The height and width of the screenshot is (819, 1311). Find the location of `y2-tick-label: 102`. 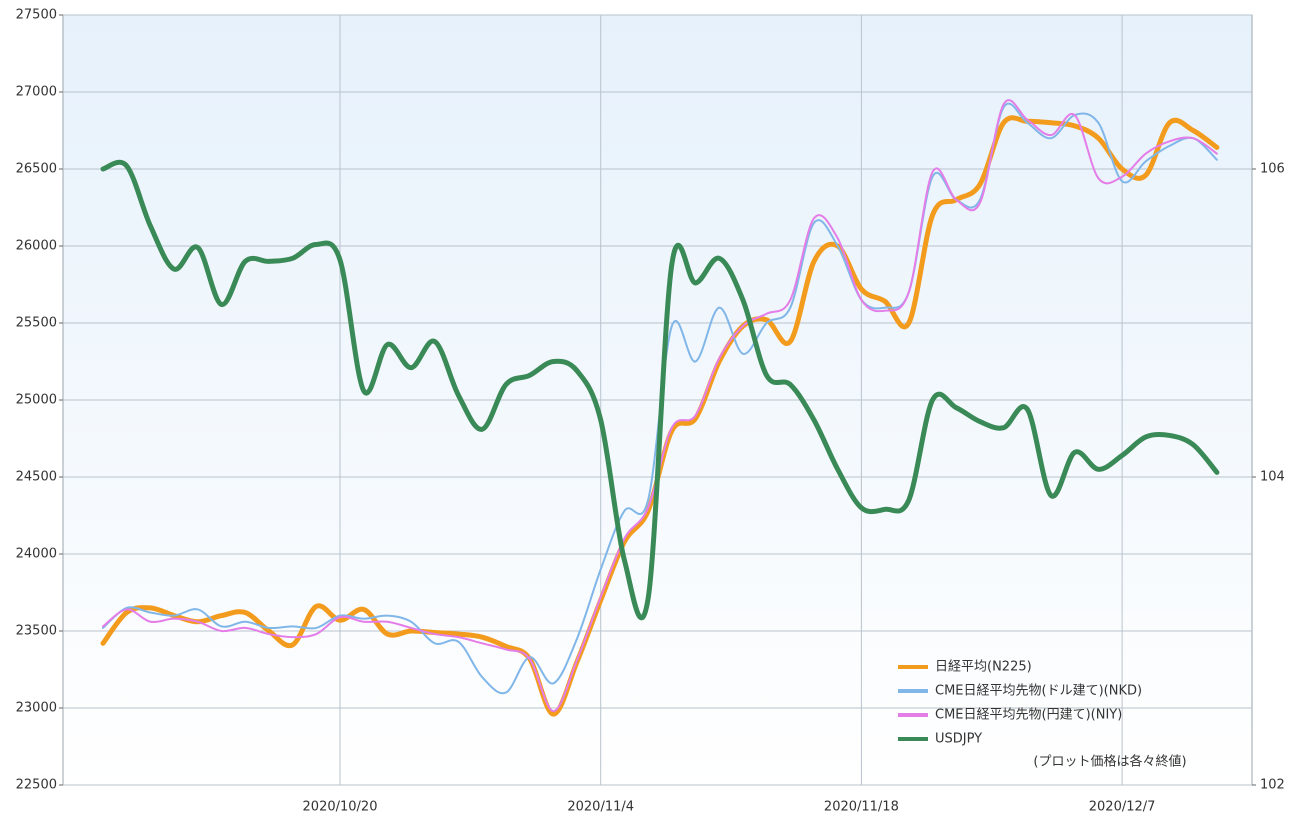

y2-tick-label: 102 is located at coordinates (1272, 785).